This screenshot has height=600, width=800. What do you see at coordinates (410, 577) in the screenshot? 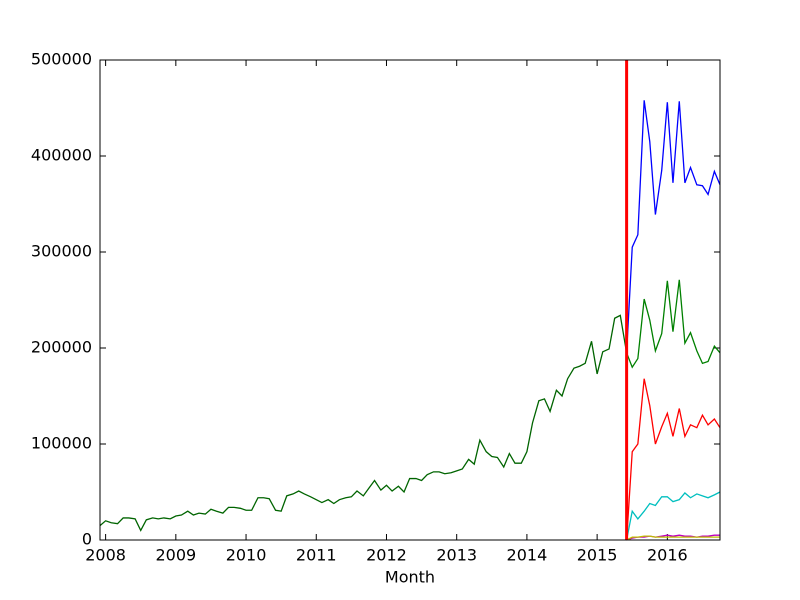
I see `x-axis-label: Month` at bounding box center [410, 577].